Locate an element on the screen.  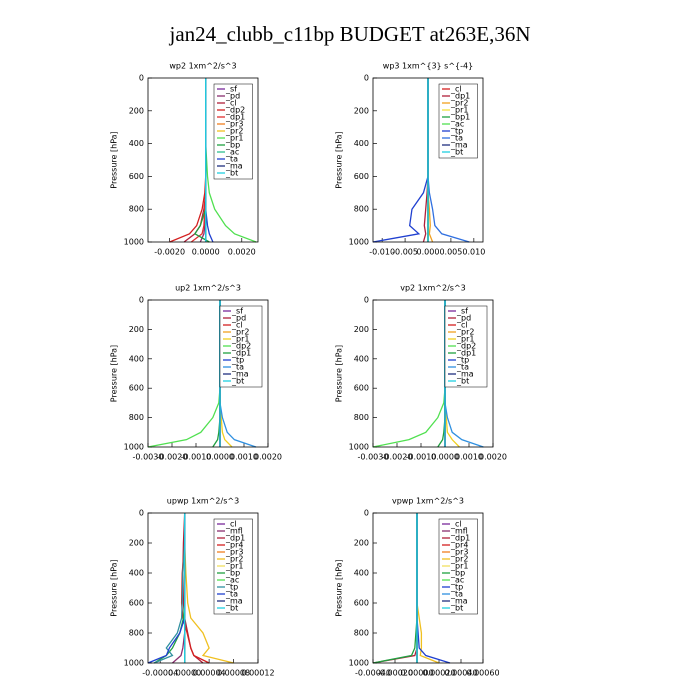
x-tick-label: 0.000 is located at coordinates (428, 252).